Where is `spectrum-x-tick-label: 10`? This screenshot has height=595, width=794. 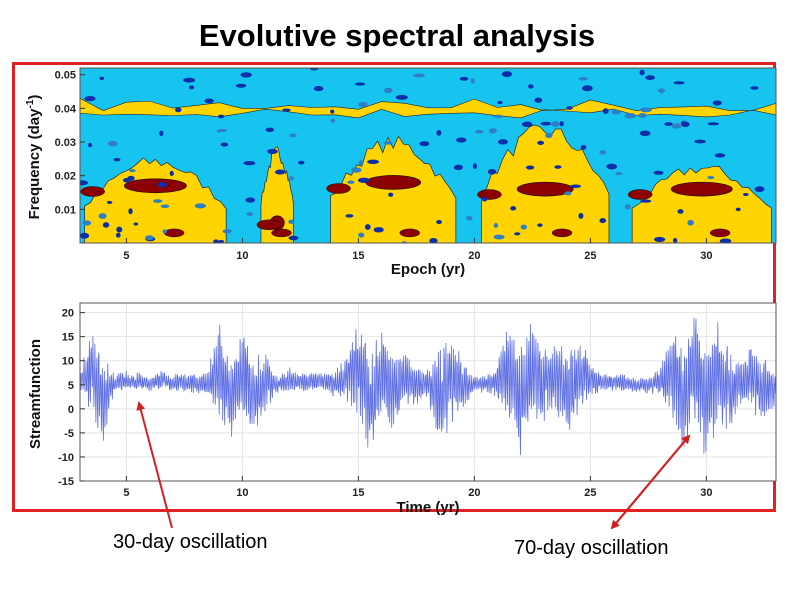
spectrum-x-tick-label: 10 is located at coordinates (242, 256).